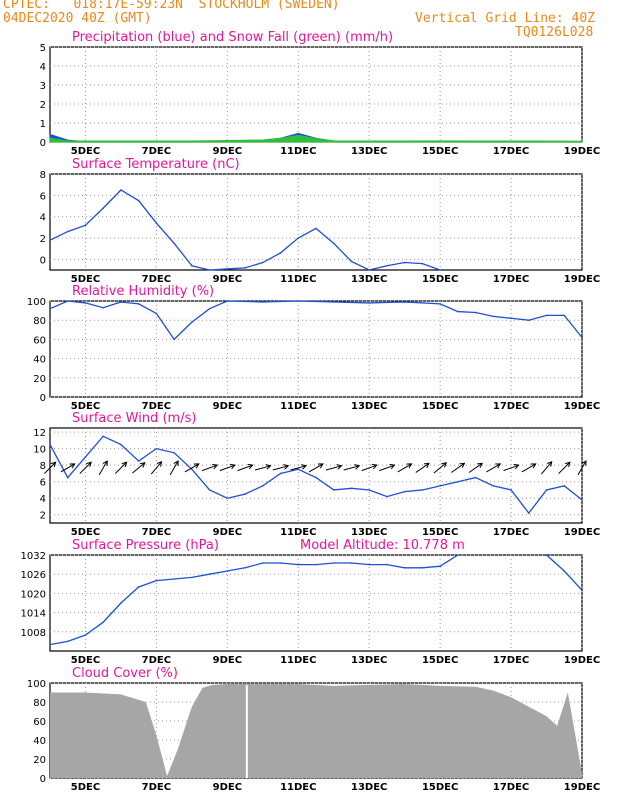 Image resolution: width=618 pixels, height=800 pixels. I want to click on y-tick-label: 6, so click(43, 483).